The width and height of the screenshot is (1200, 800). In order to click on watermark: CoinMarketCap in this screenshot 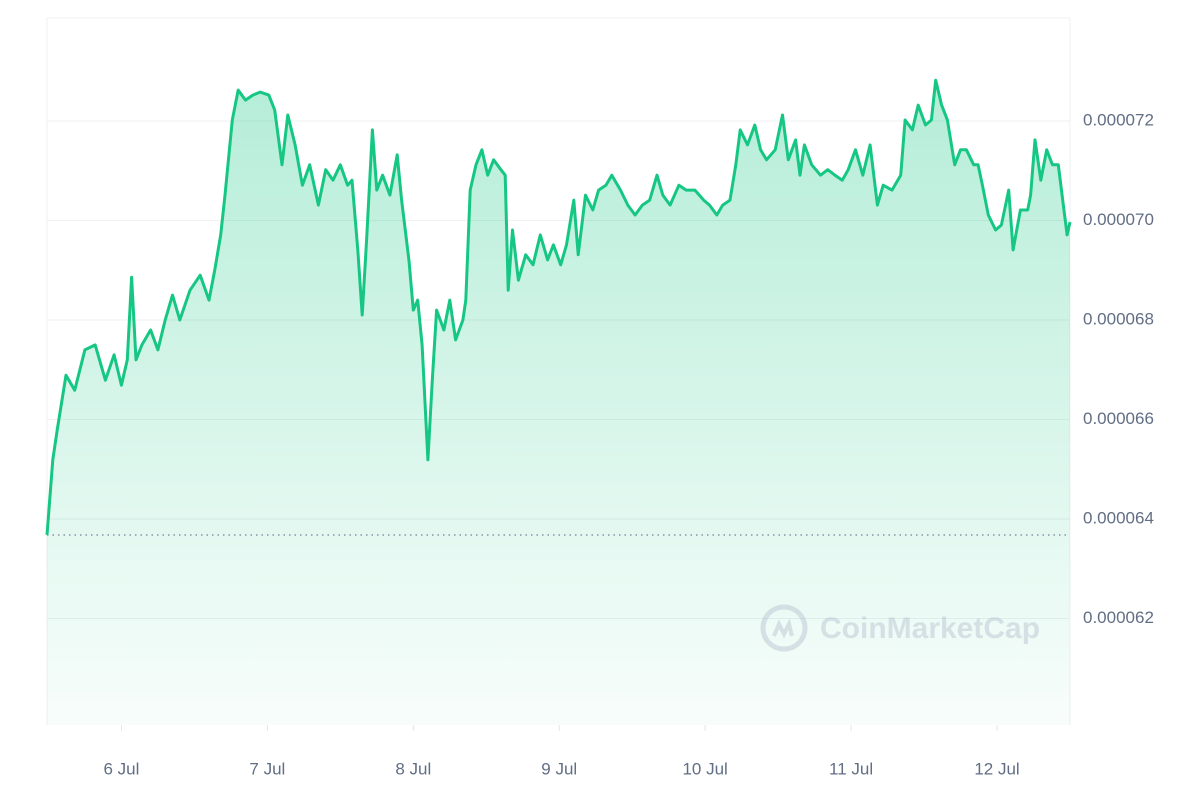, I will do `click(900, 628)`.